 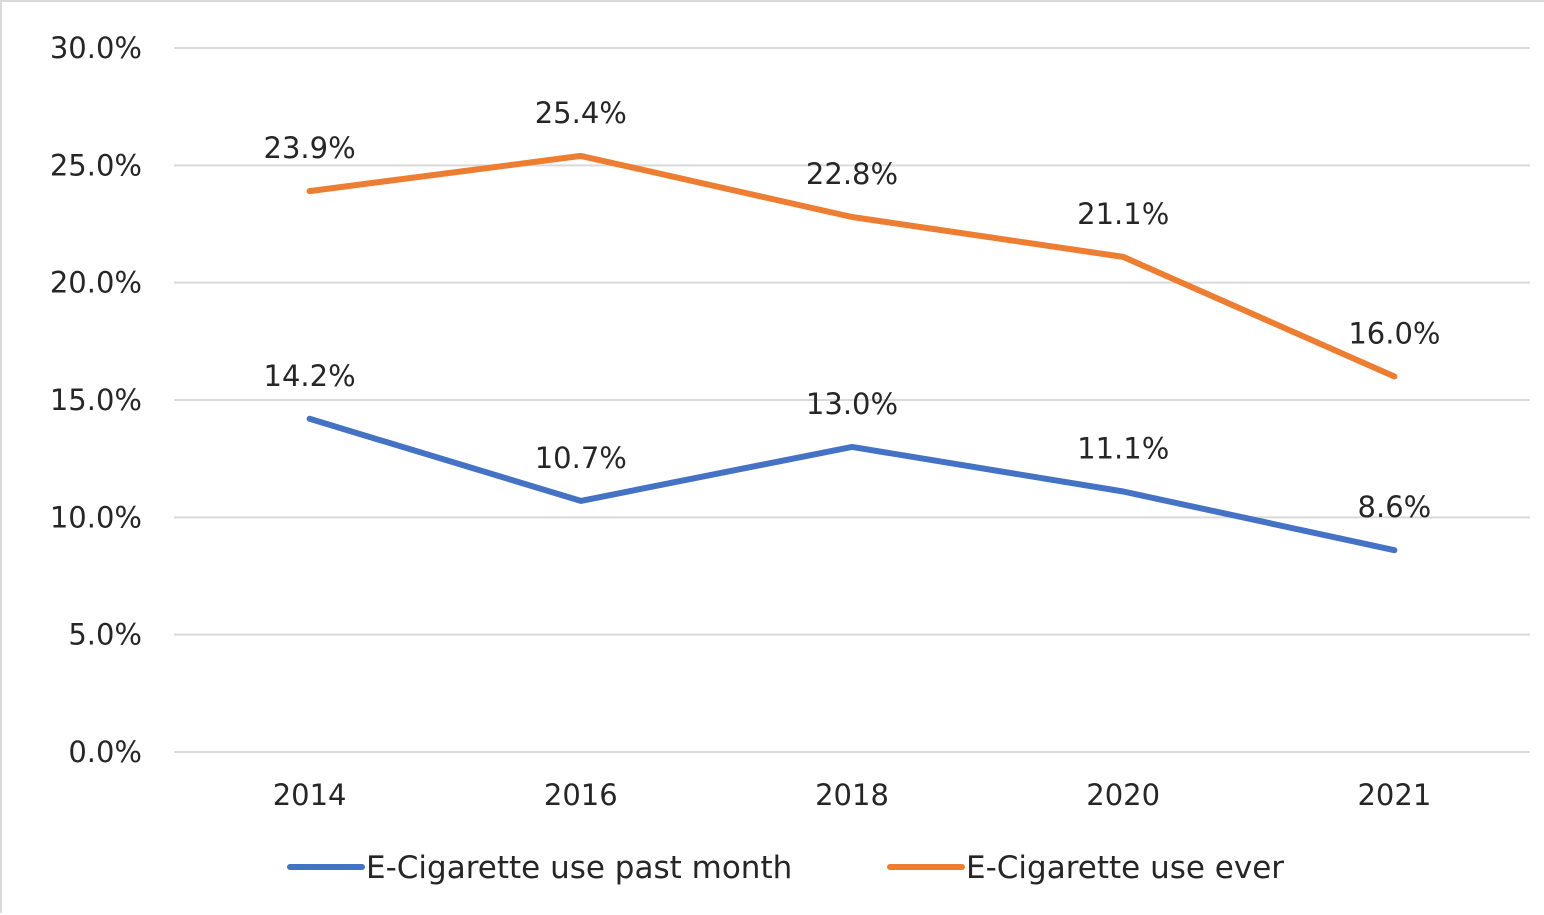 What do you see at coordinates (852, 174) in the screenshot?
I see `data-label: 22.8%` at bounding box center [852, 174].